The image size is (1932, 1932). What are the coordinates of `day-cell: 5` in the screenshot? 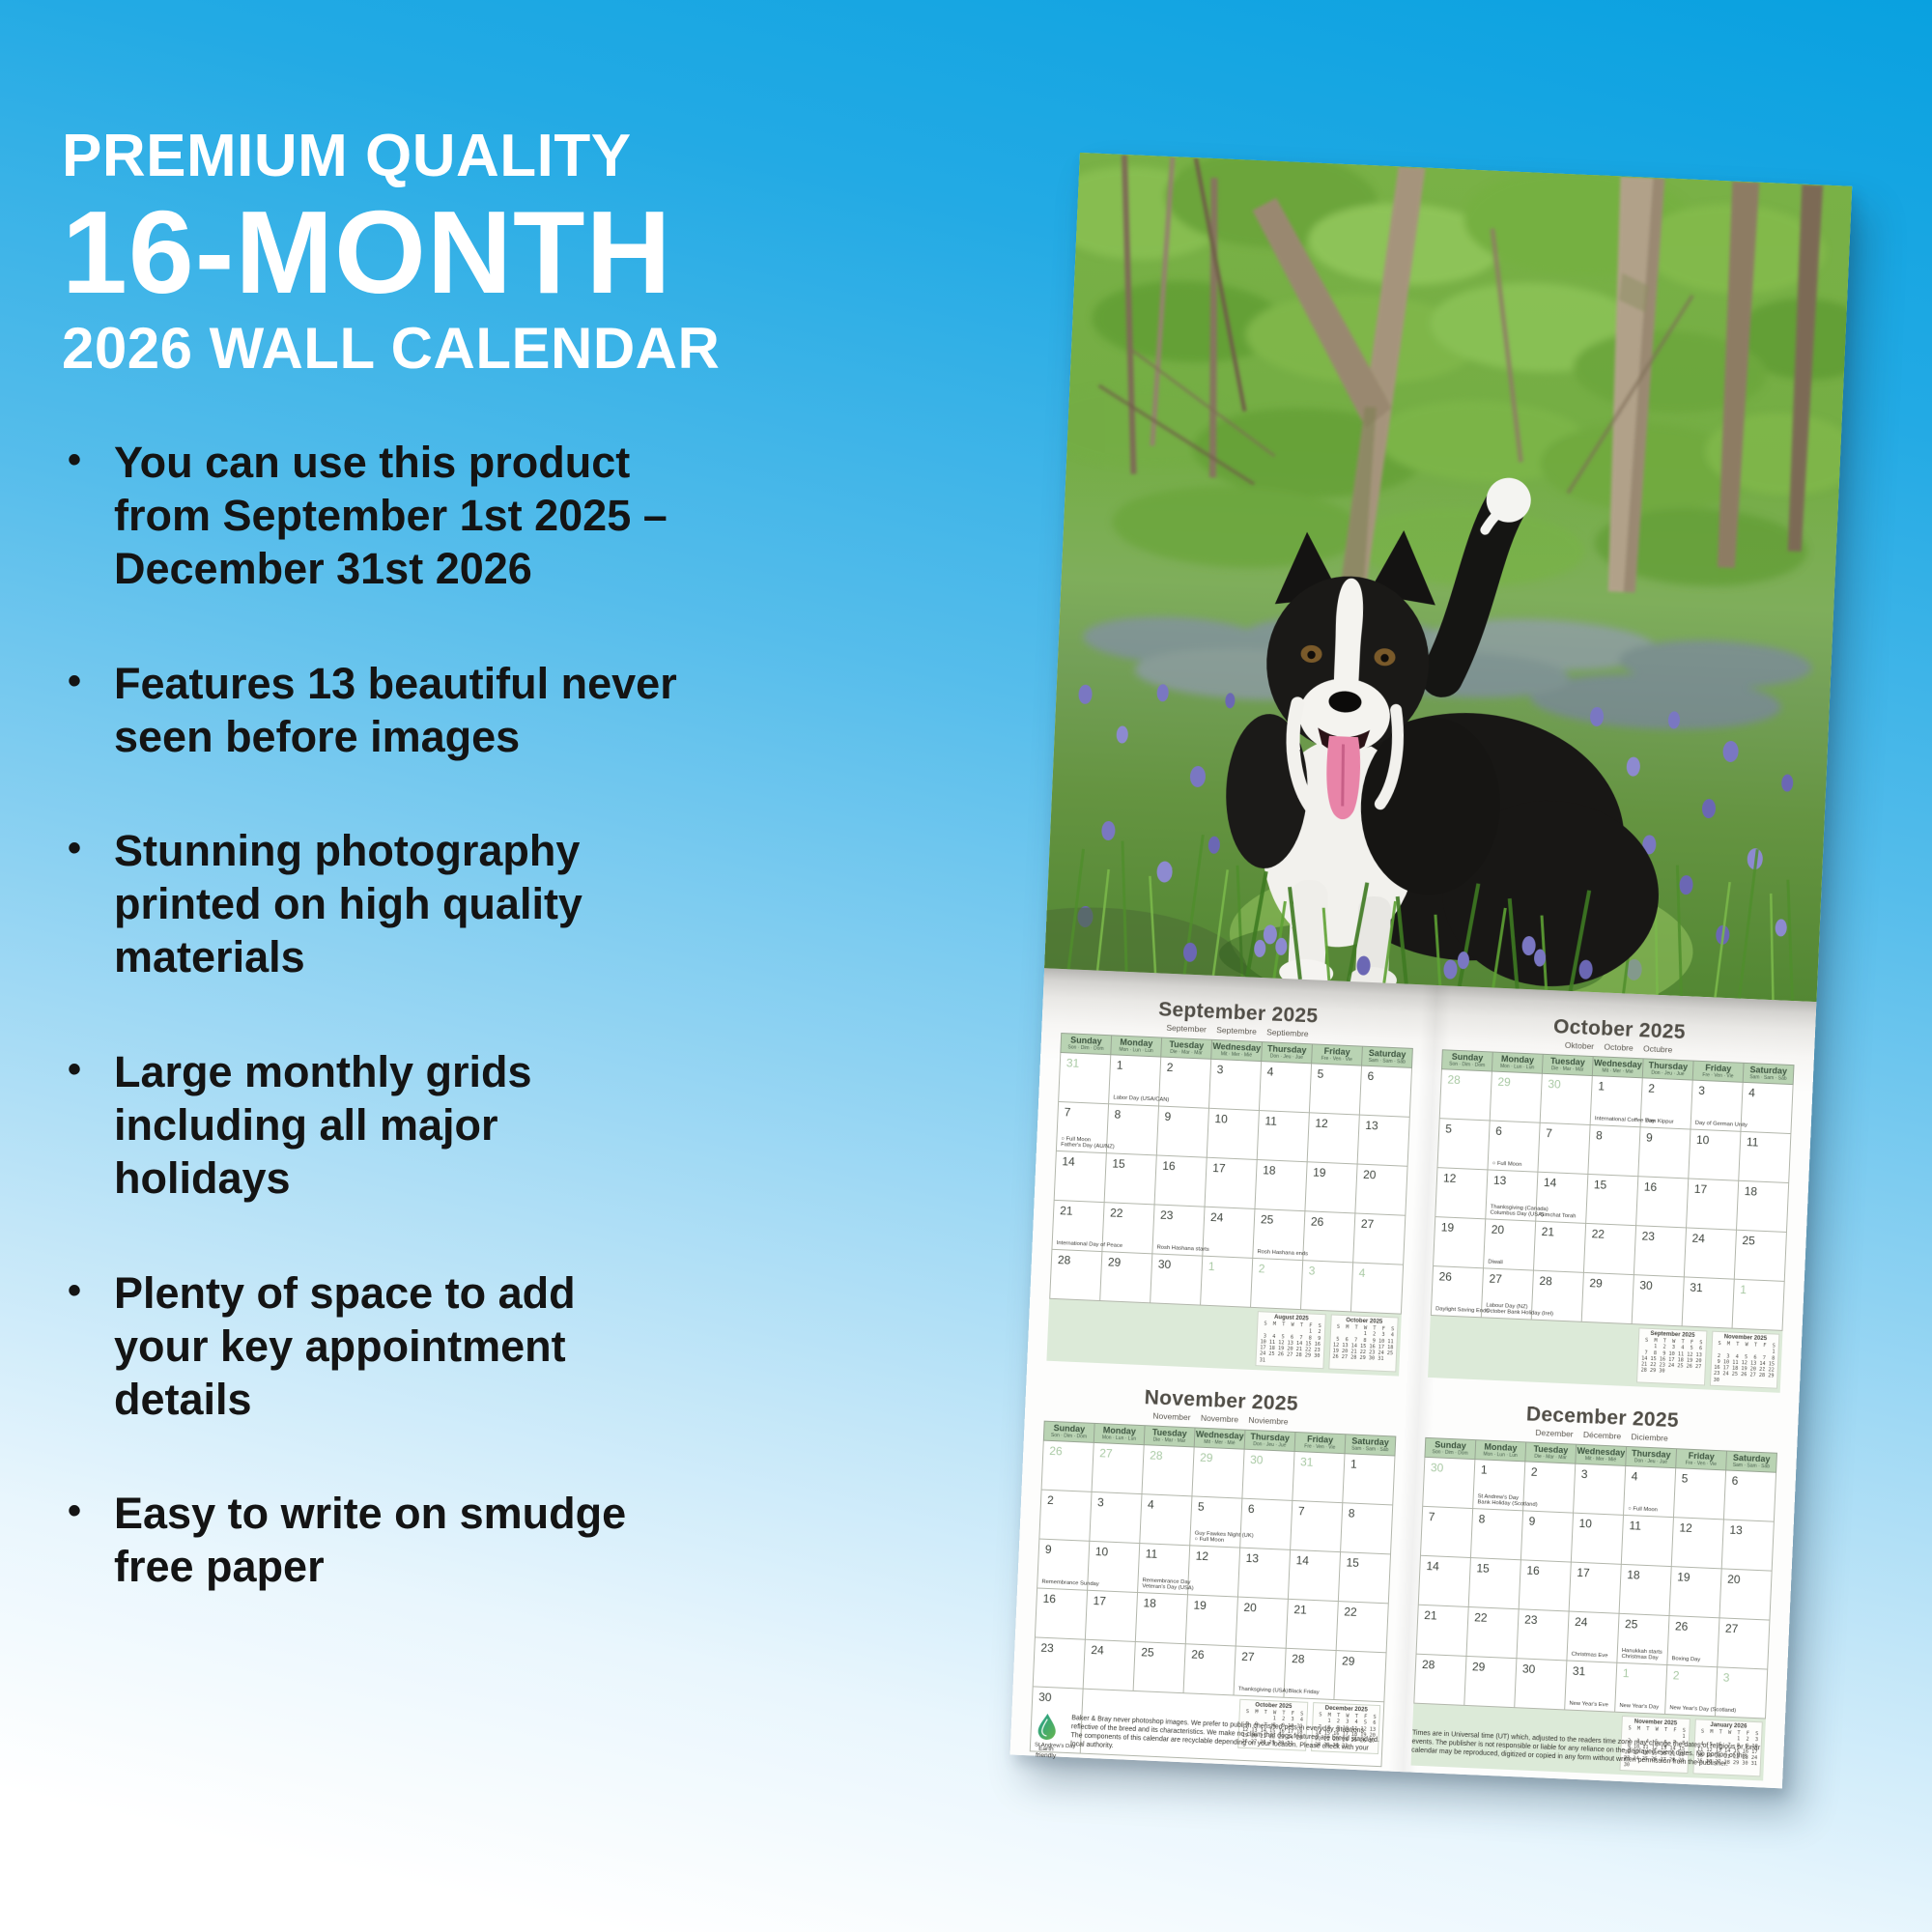 It's located at (1335, 1089).